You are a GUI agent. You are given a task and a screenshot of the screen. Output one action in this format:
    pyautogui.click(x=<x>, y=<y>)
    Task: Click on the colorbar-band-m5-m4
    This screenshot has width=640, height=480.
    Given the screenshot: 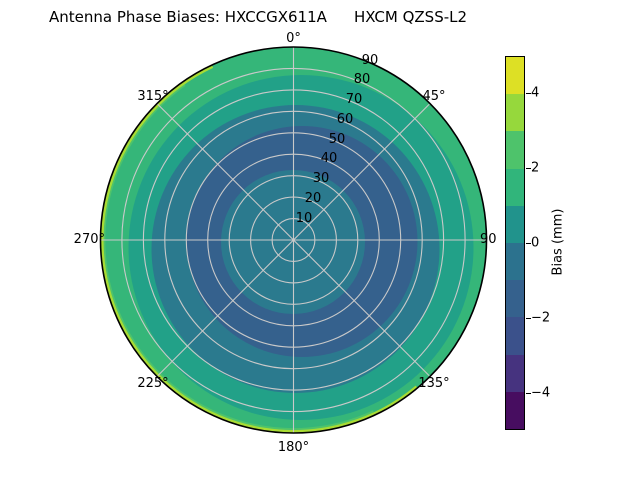 What is the action you would take?
    pyautogui.click(x=515, y=410)
    